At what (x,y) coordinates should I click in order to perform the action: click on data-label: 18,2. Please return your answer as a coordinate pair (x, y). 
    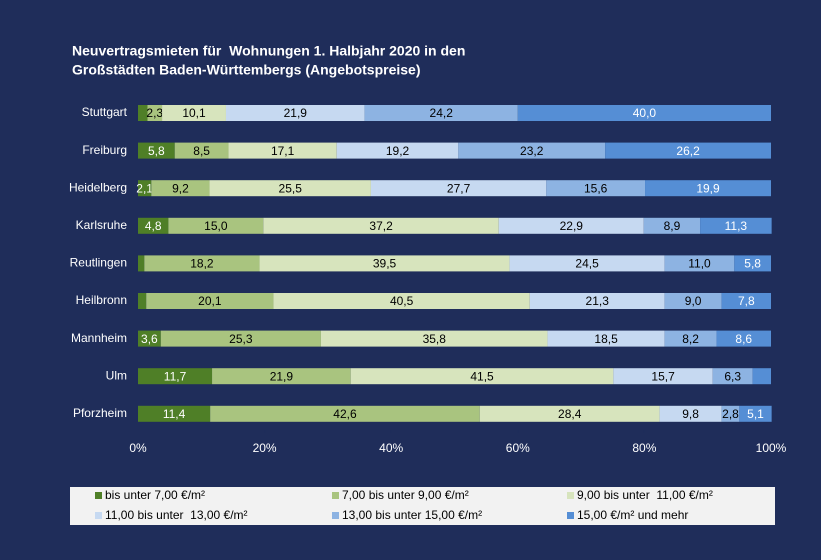
    Looking at the image, I should click on (202, 264).